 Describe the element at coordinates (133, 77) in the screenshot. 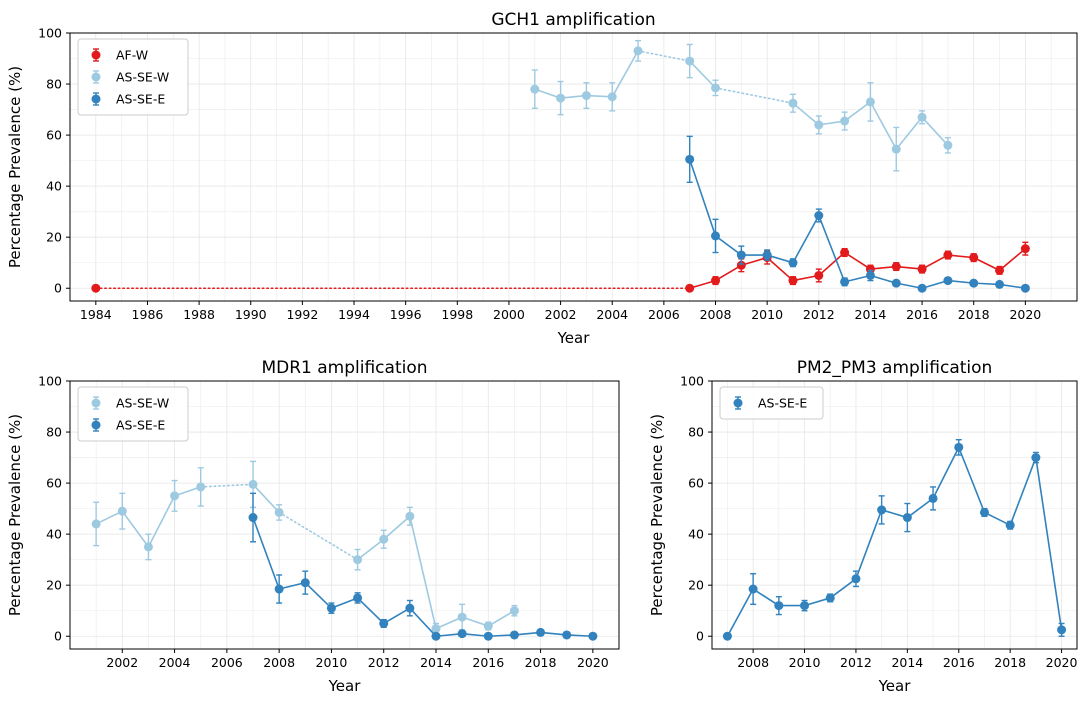

I see `legend-box` at that location.